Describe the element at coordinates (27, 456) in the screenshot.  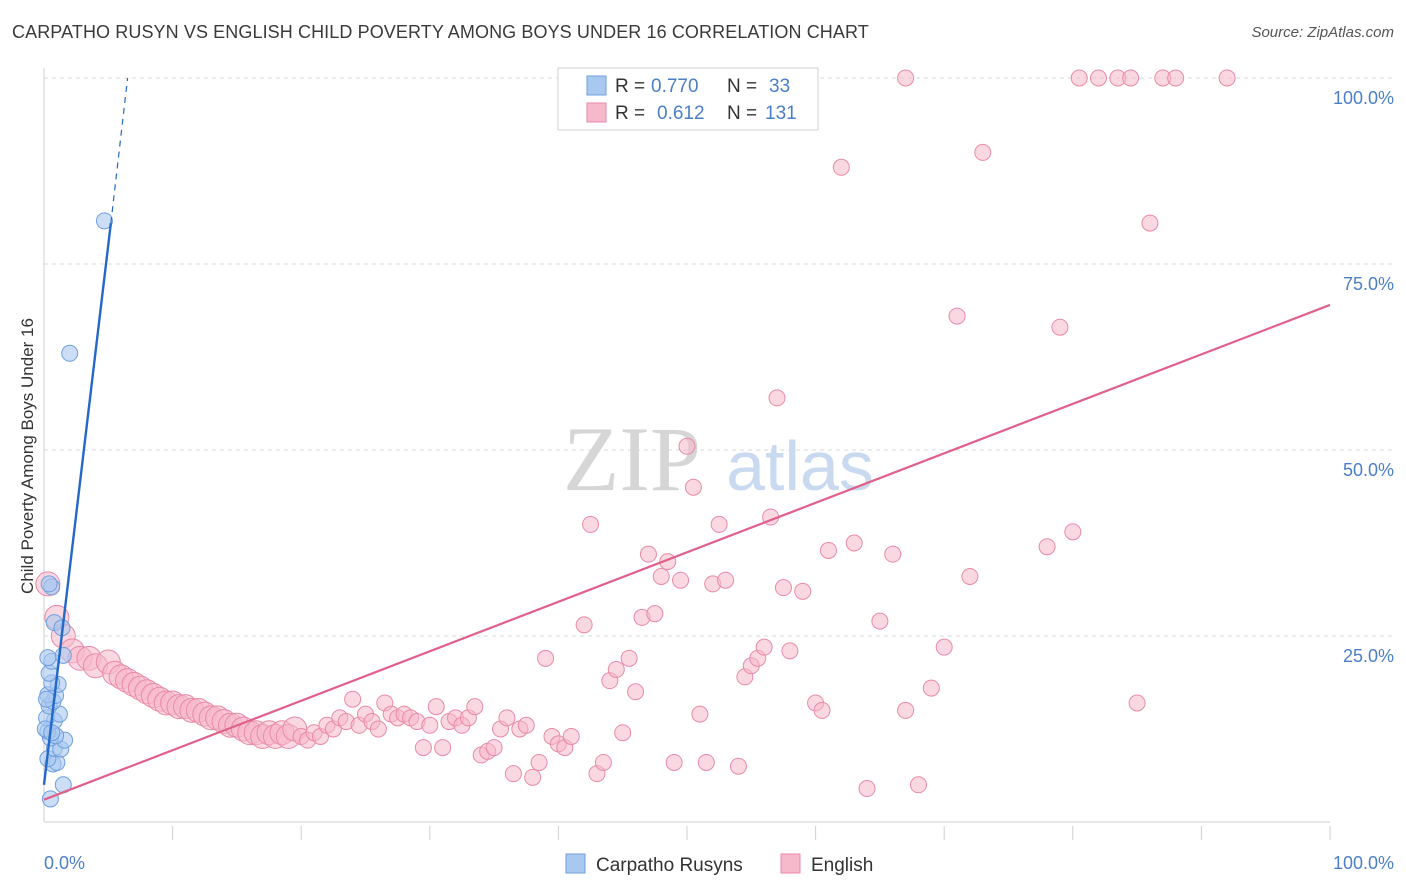
I see `y-axis-label: Child Poverty Among Boys Under 16` at that location.